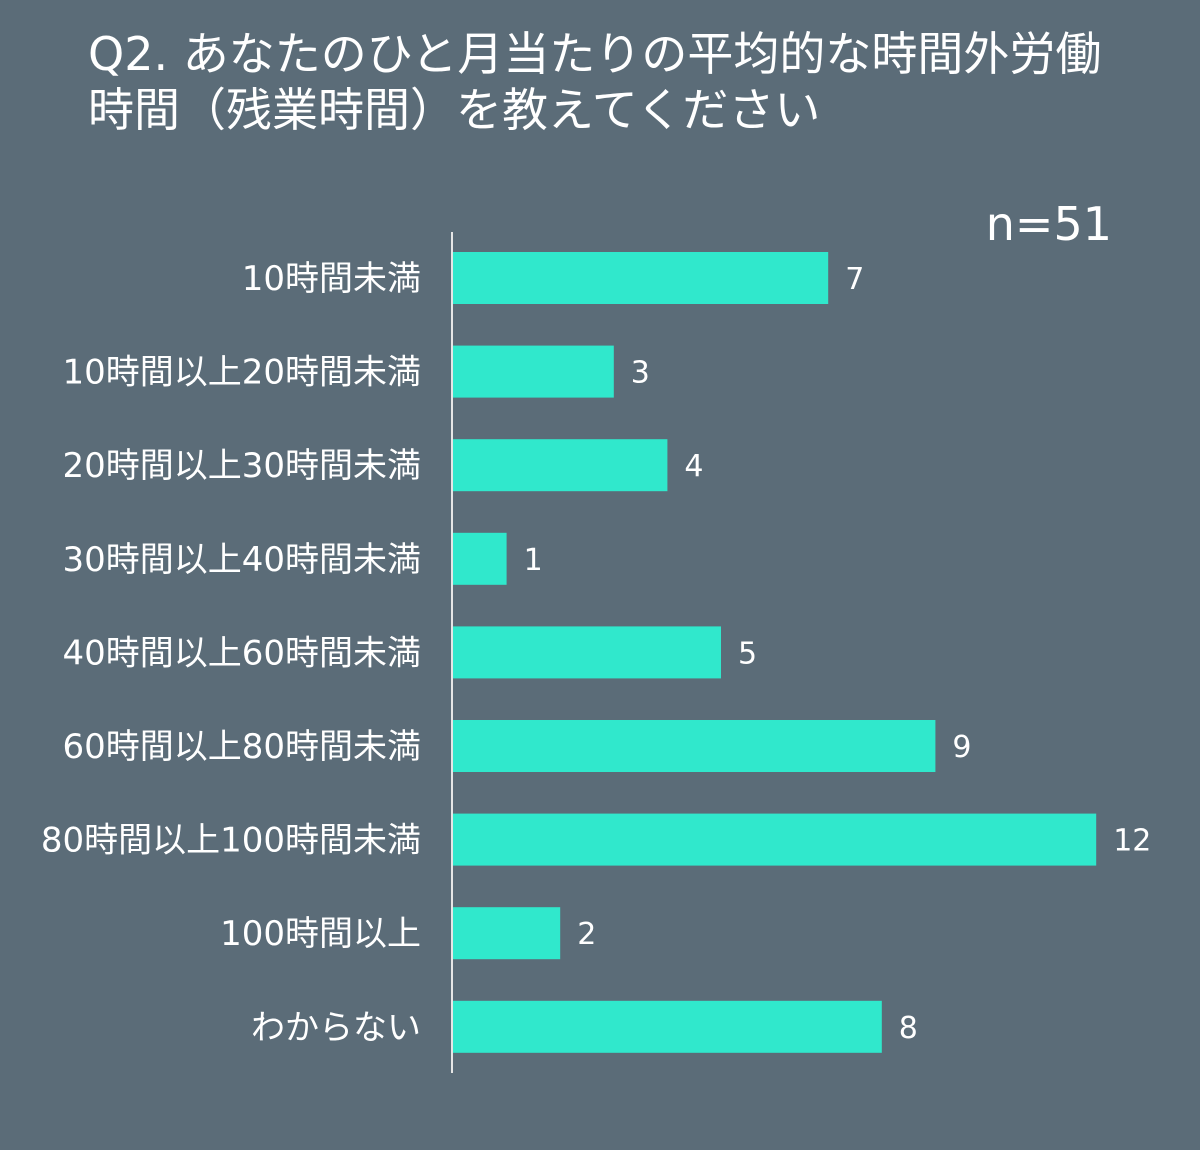 This screenshot has height=1150, width=1200. I want to click on bar-value-label: 3, so click(640, 373).